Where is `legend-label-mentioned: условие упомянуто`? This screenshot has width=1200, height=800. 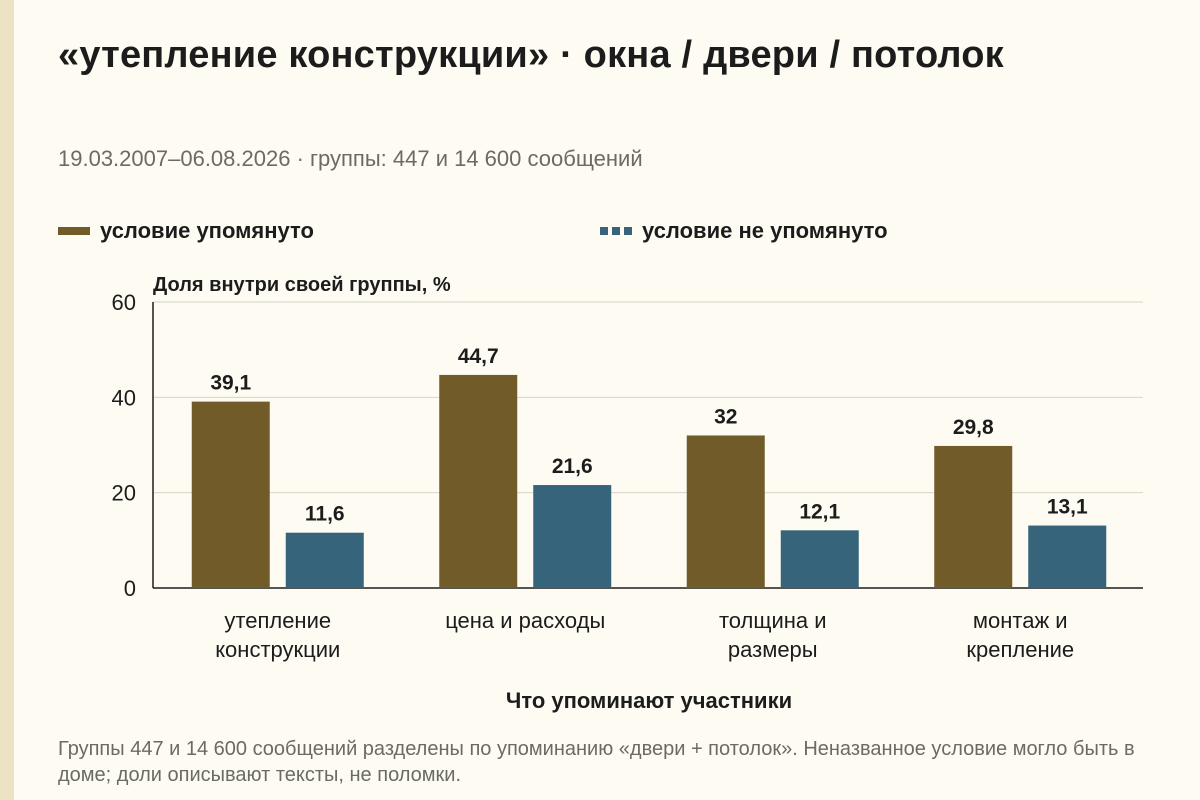
legend-label-mentioned: условие упомянуто is located at coordinates (207, 230).